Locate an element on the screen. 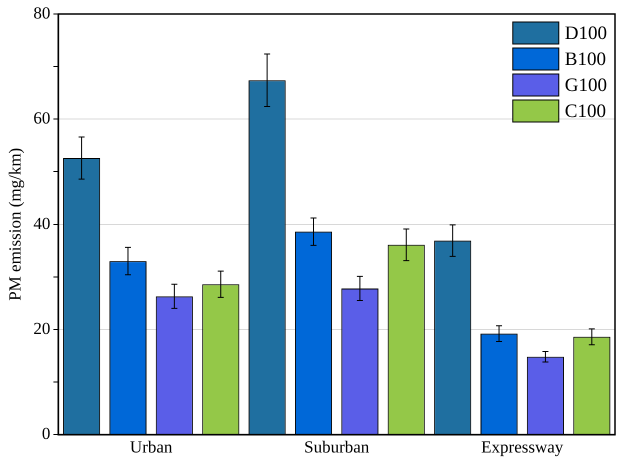 The image size is (619, 461). y-axis-title: PM emission (mg/km) is located at coordinates (15, 224).